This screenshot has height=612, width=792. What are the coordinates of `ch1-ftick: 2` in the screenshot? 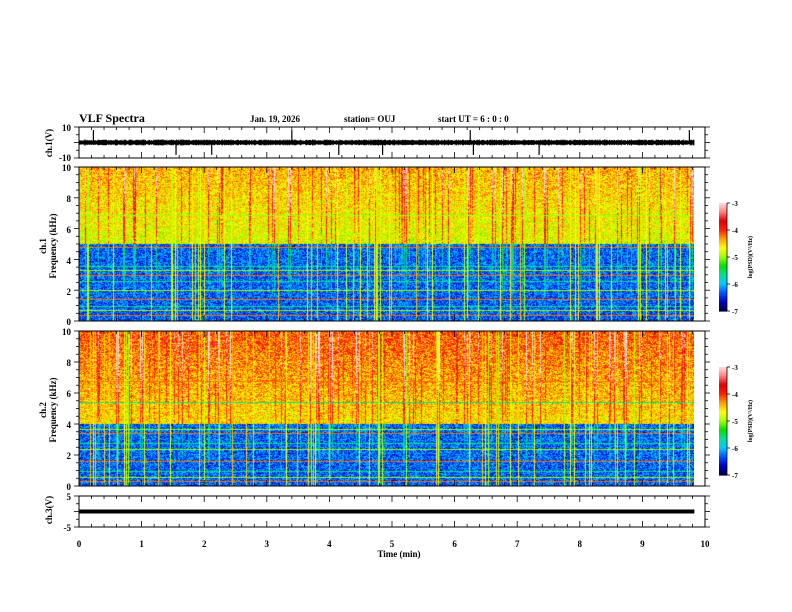 It's located at (69, 292).